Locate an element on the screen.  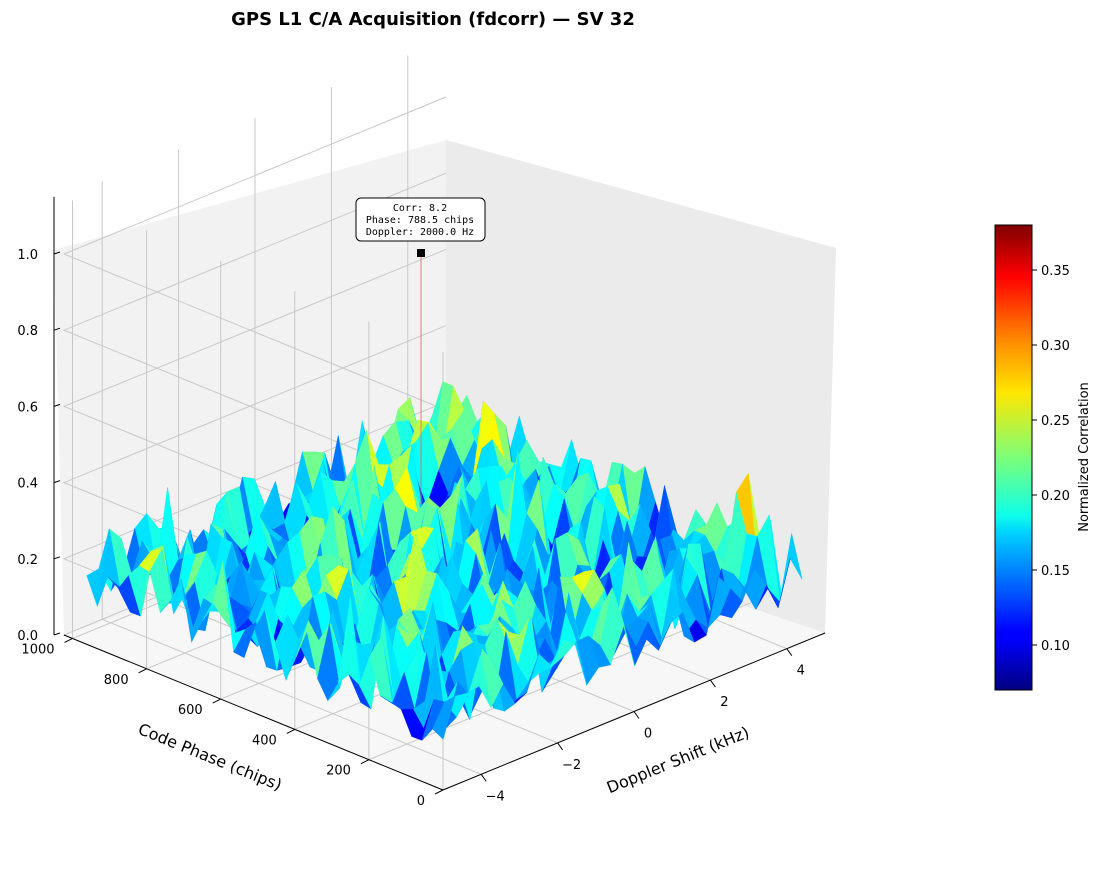
x-tick-label: −4 is located at coordinates (495, 796).